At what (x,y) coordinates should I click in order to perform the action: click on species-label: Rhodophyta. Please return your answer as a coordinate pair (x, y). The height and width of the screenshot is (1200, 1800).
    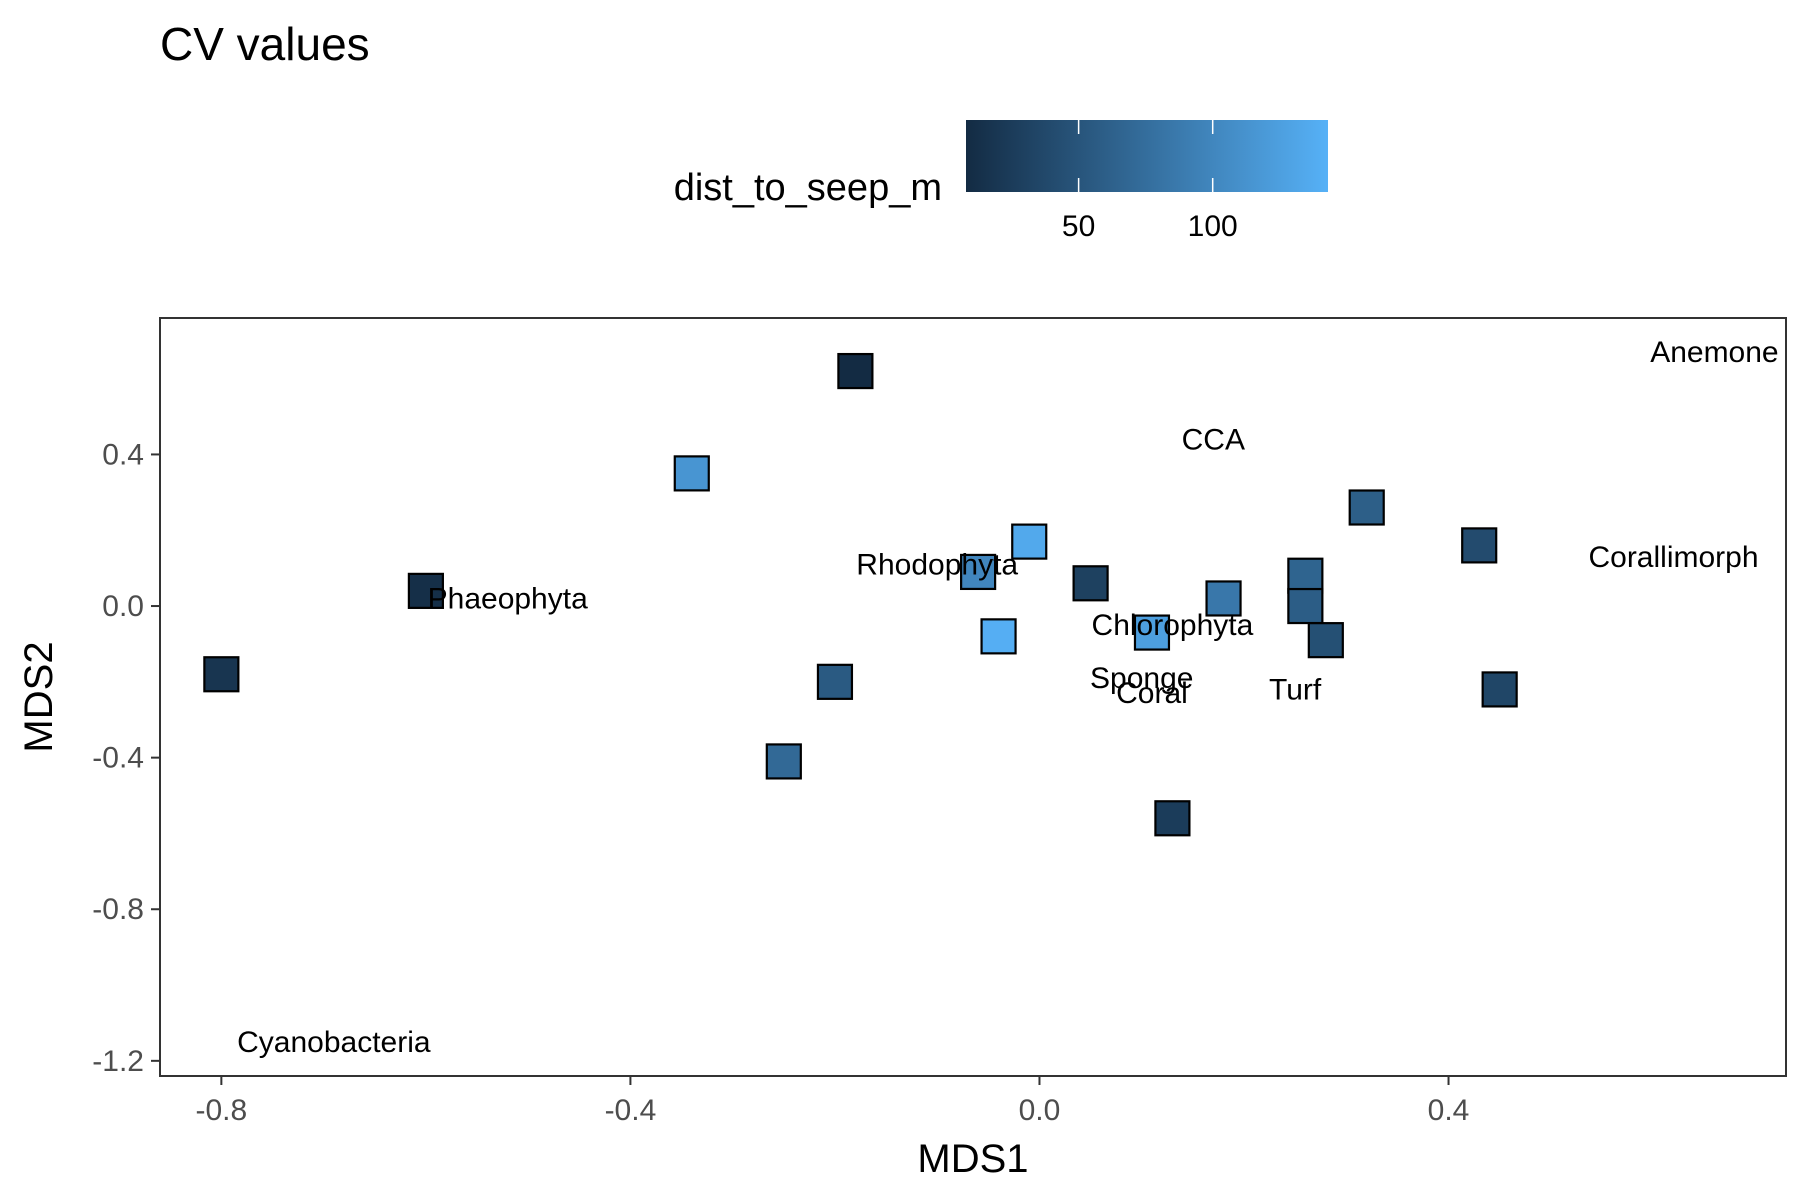
    Looking at the image, I should click on (937, 564).